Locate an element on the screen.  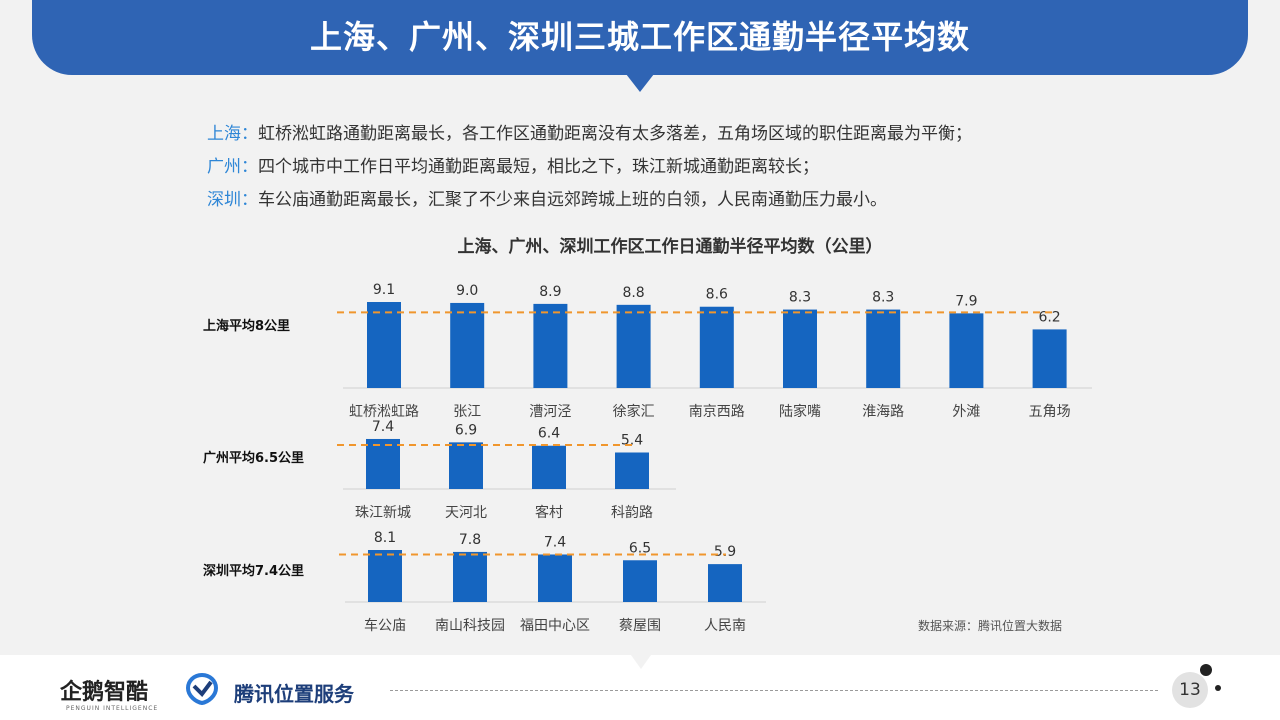
data-source: 数据来源：腾讯位置大数据 is located at coordinates (990, 625).